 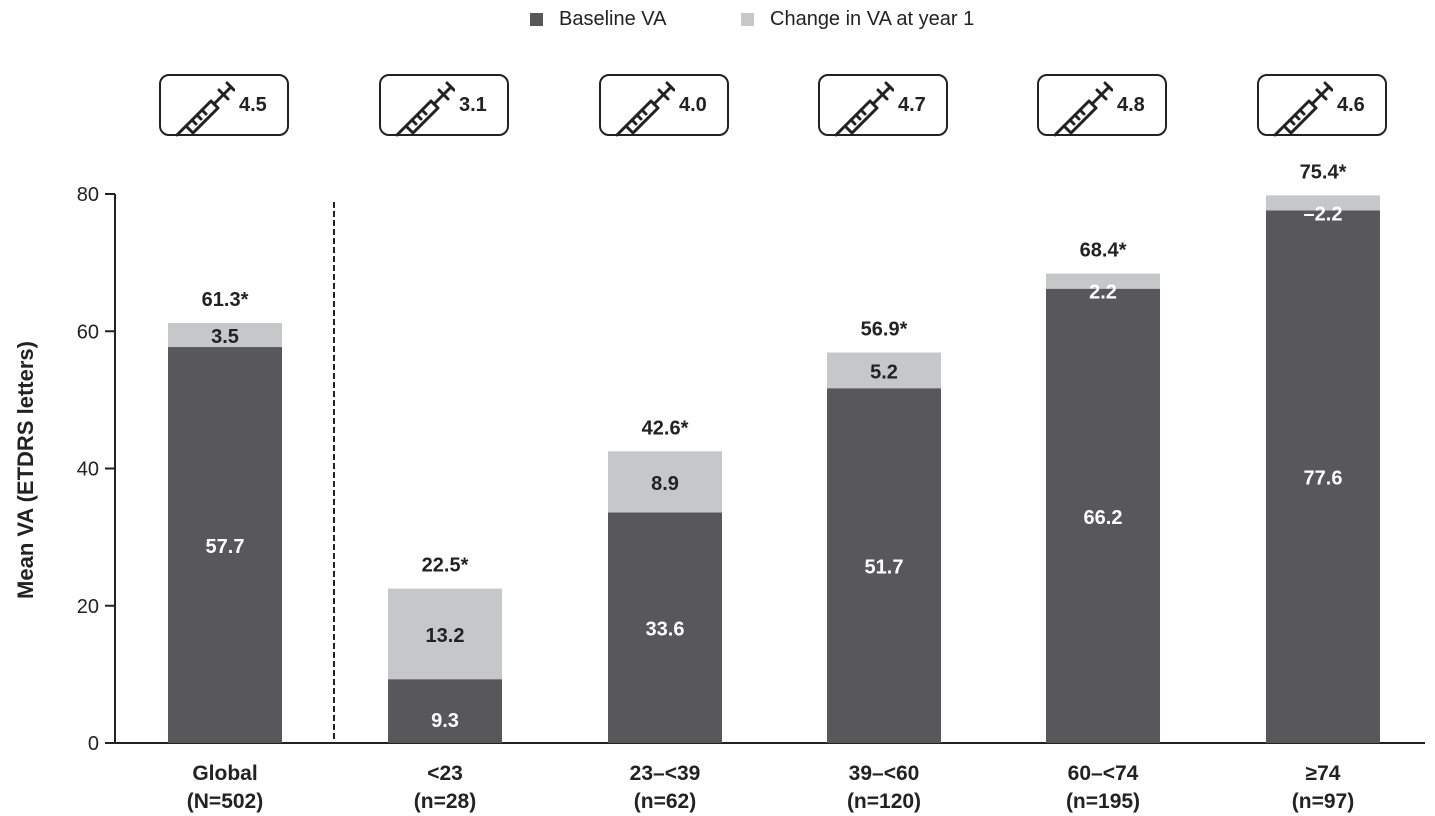 I want to click on bar-baseline-label: 77.6, so click(x=1323, y=479).